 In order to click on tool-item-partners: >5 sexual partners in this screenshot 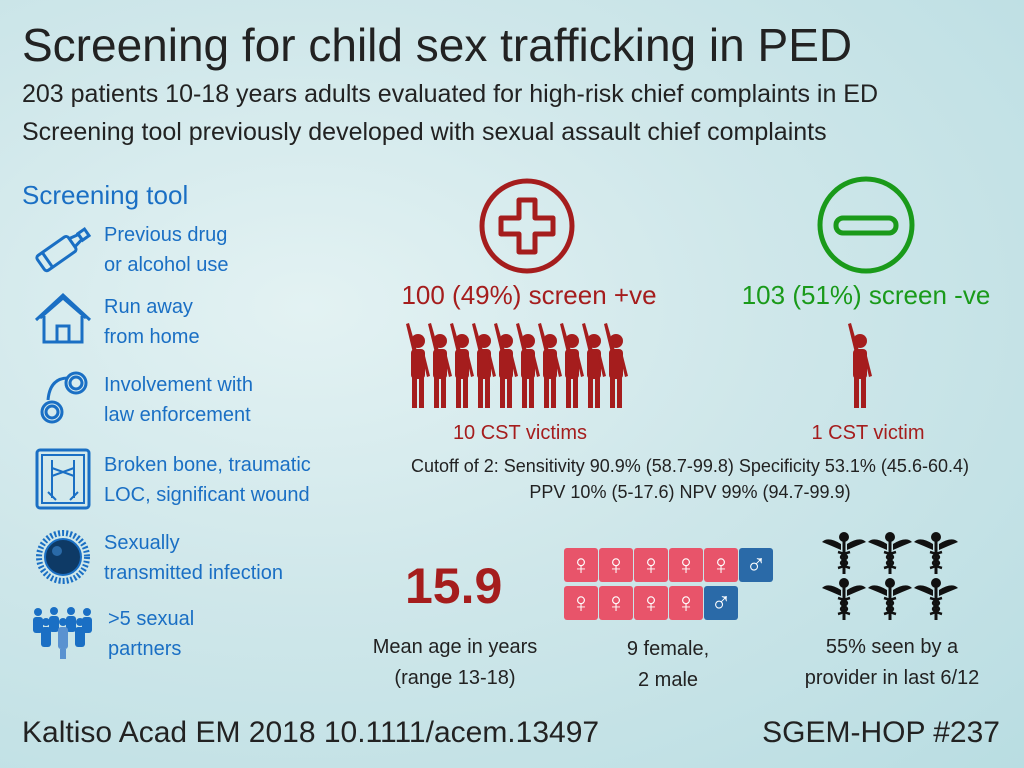, I will do `click(195, 634)`.